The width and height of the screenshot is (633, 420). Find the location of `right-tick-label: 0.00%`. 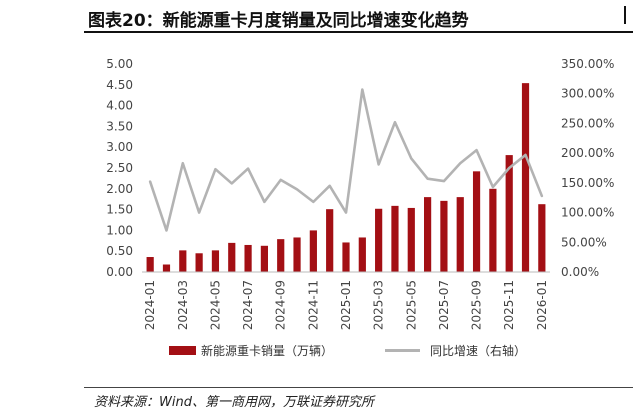

right-tick-label: 0.00% is located at coordinates (580, 272).